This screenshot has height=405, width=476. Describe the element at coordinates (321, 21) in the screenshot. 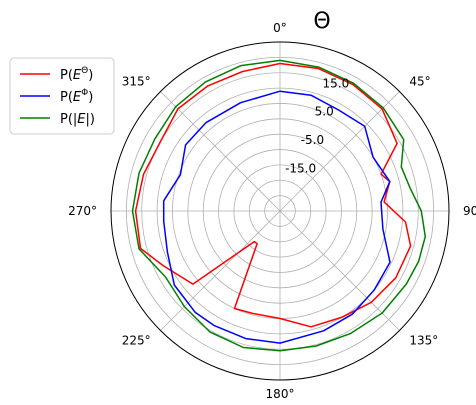

I see `chart-title: Θ` at that location.